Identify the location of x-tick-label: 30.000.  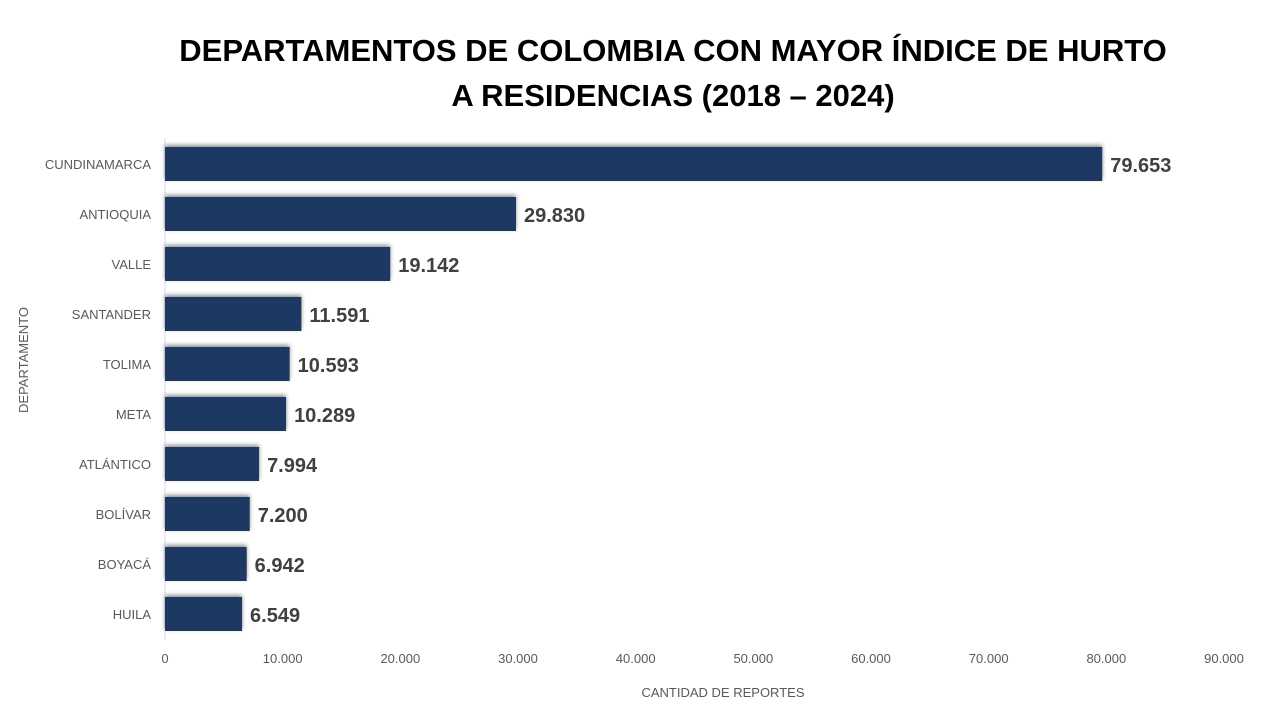
(518, 658).